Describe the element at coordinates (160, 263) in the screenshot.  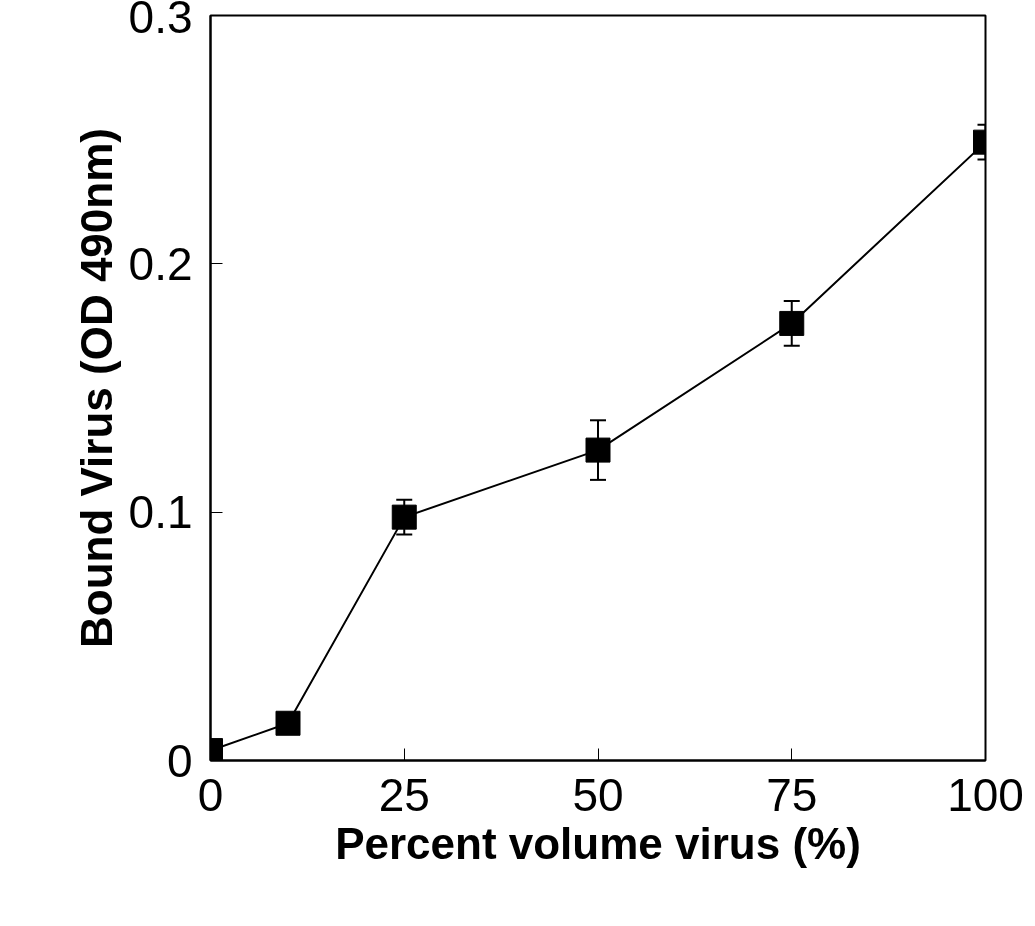
I see `y-tick-label: 0.2` at that location.